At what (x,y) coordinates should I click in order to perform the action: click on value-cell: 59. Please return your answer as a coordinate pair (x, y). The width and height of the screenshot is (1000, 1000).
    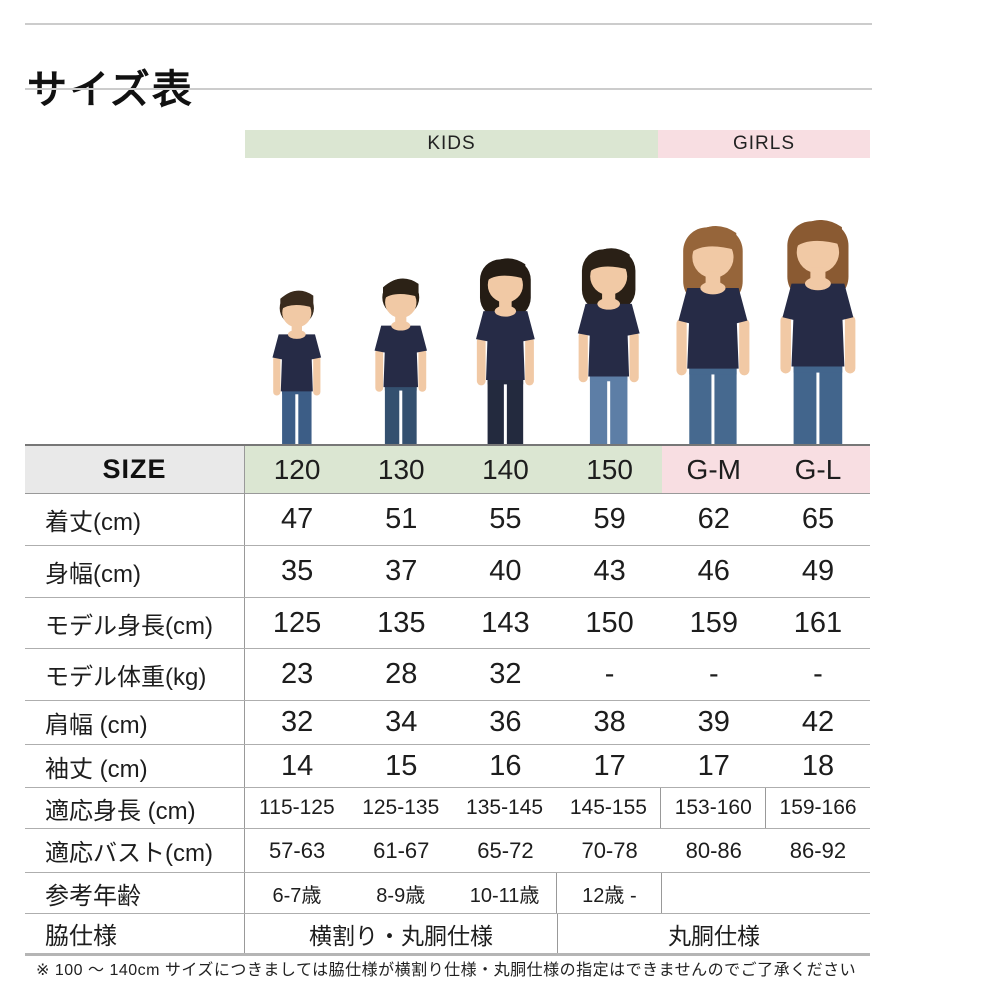
    Looking at the image, I should click on (609, 519).